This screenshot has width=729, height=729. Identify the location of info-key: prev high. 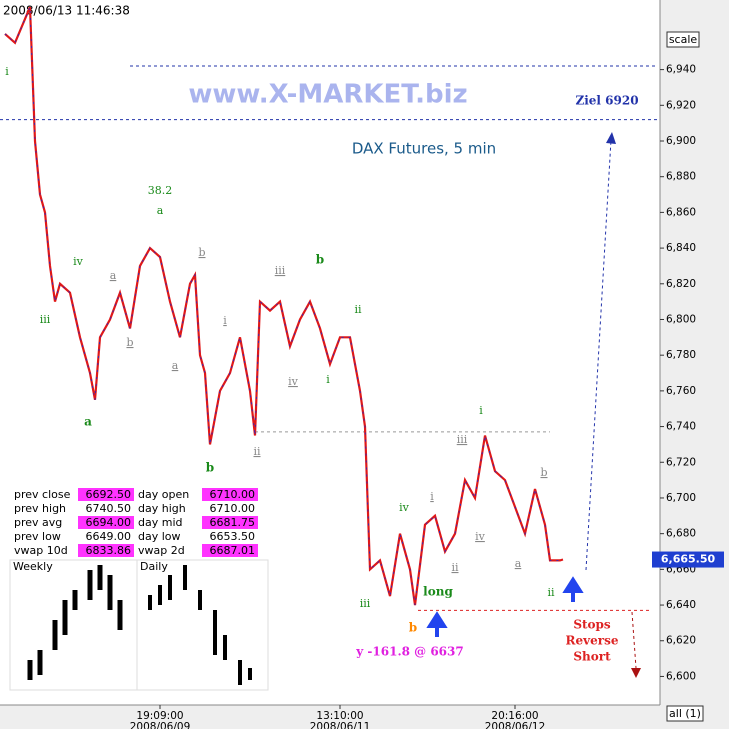
(44, 508).